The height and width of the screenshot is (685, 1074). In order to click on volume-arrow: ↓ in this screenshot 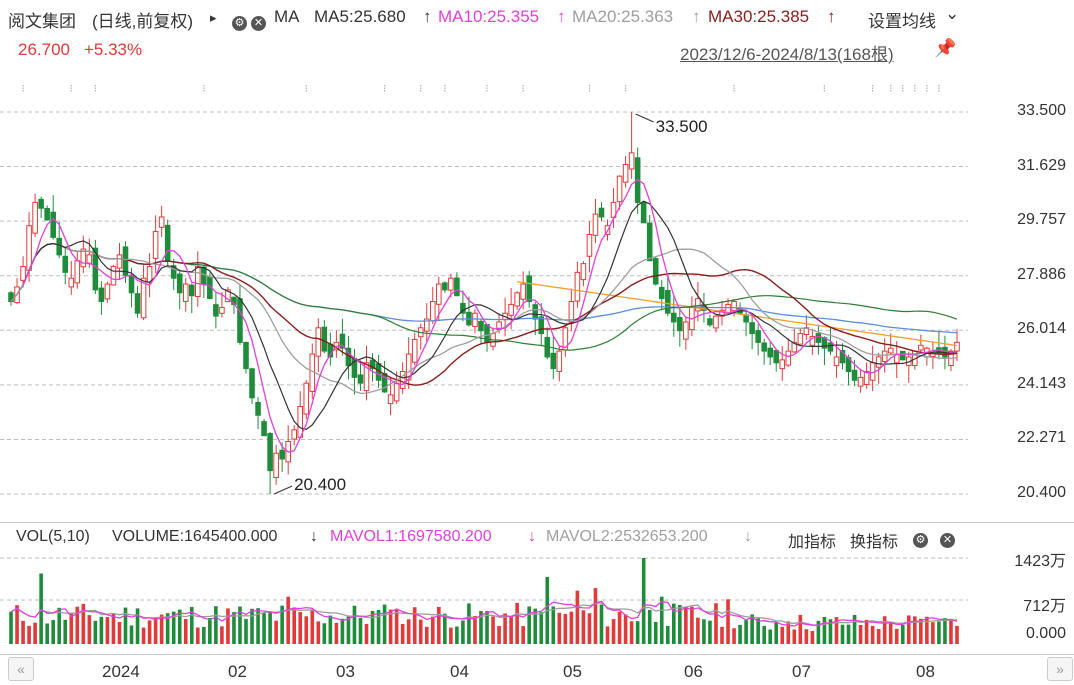, I will do `click(314, 536)`.